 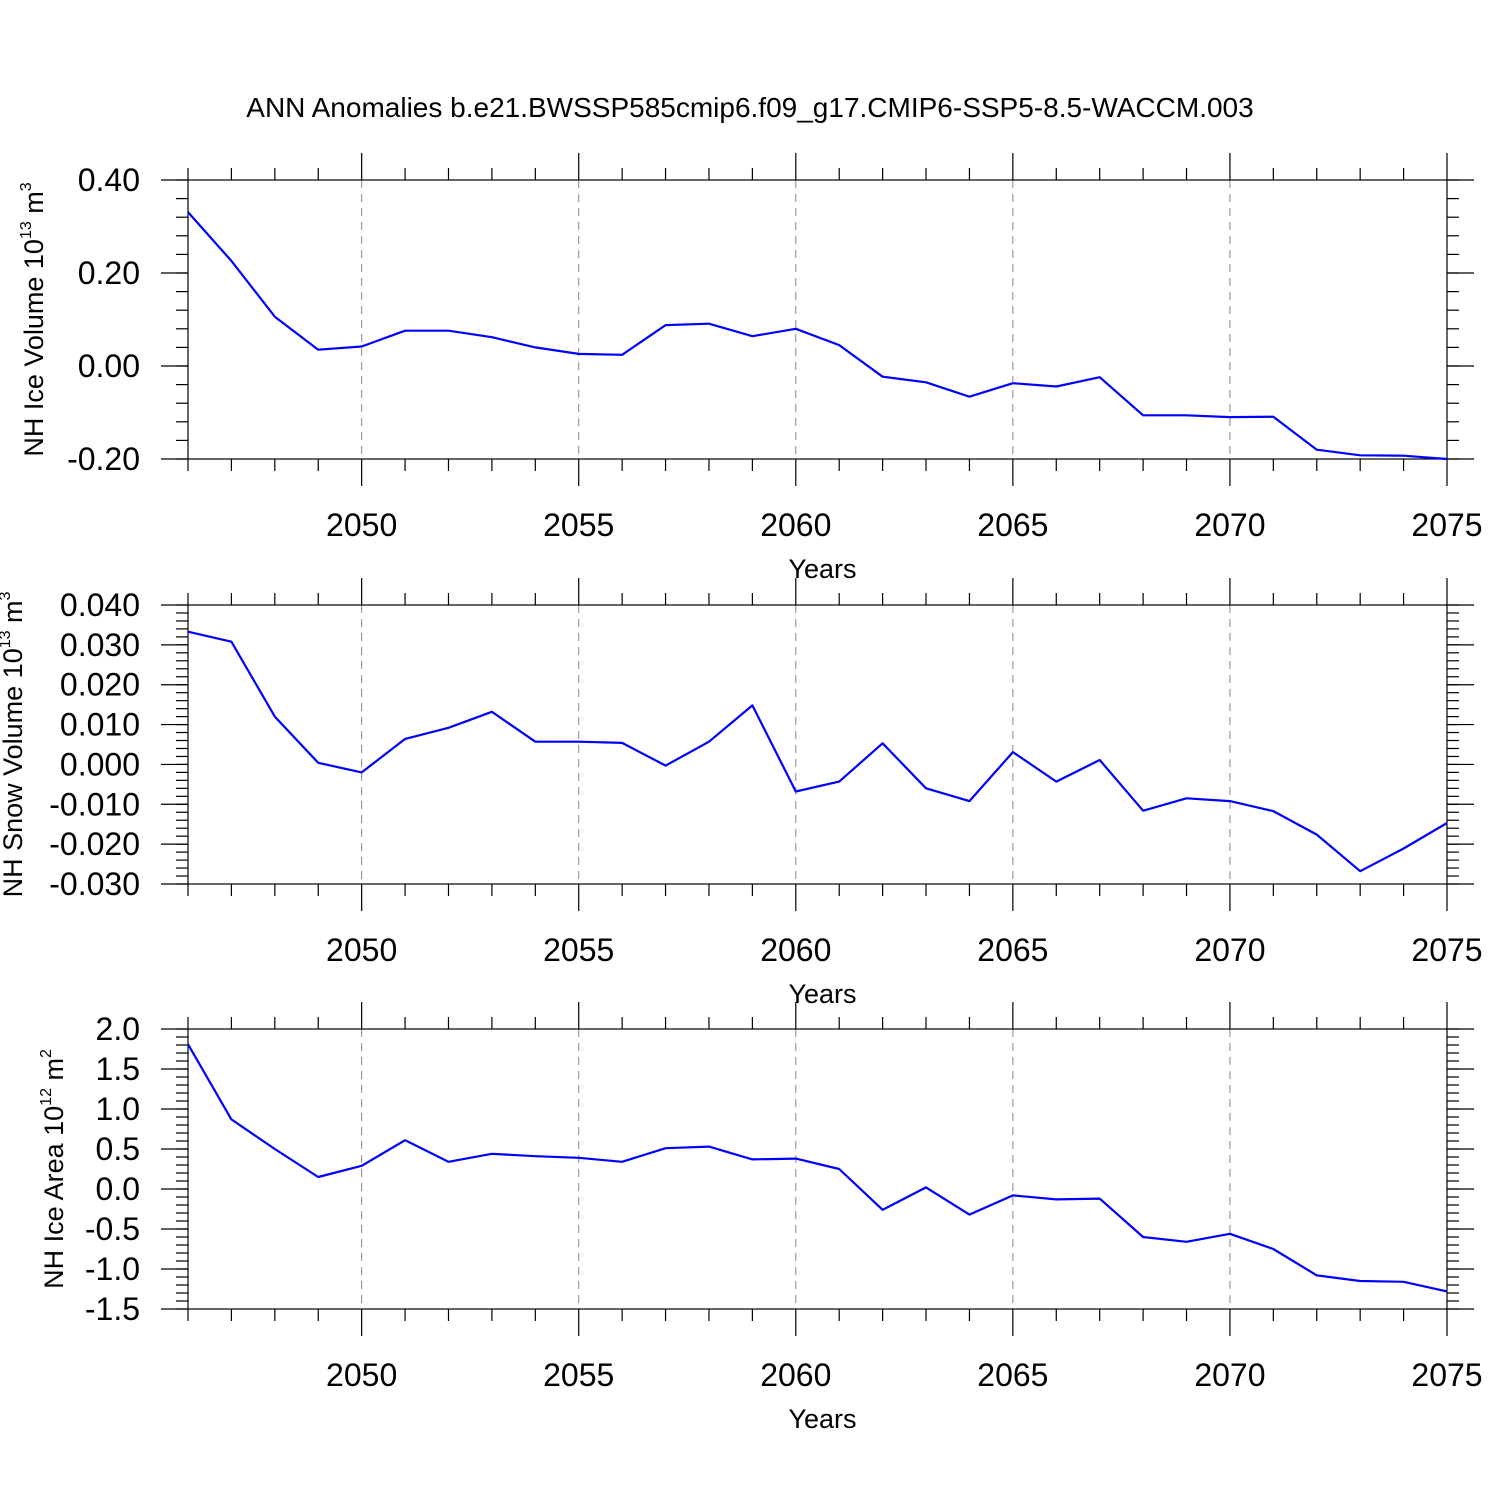 I want to click on y-tick-label: -0.010, so click(x=94, y=804).